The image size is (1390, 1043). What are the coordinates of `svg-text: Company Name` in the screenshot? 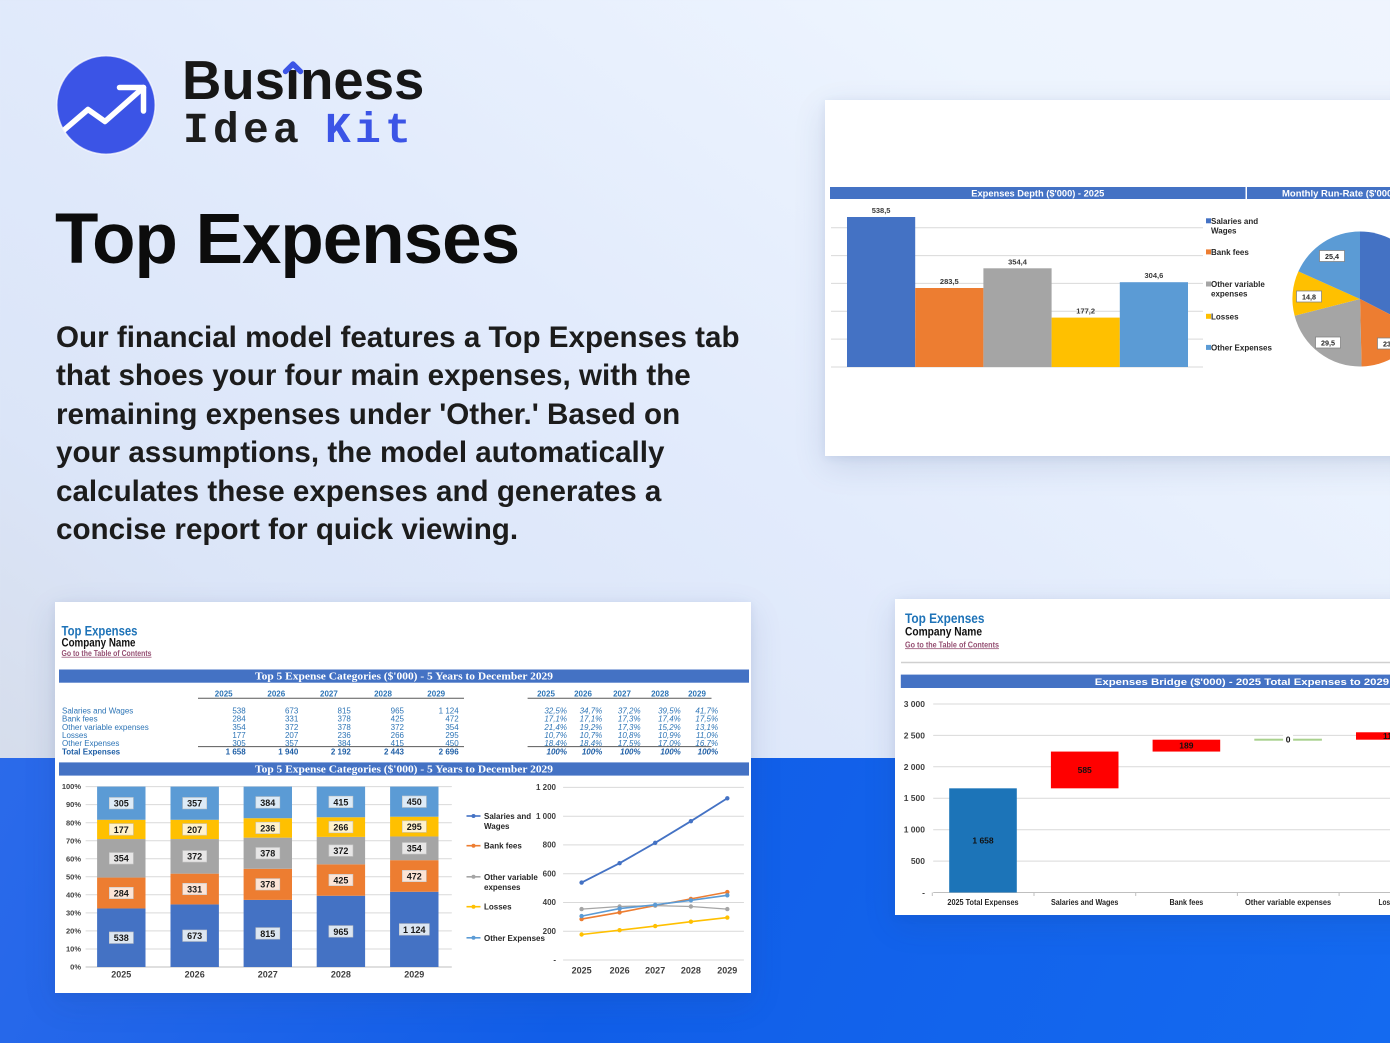 It's located at (99, 643).